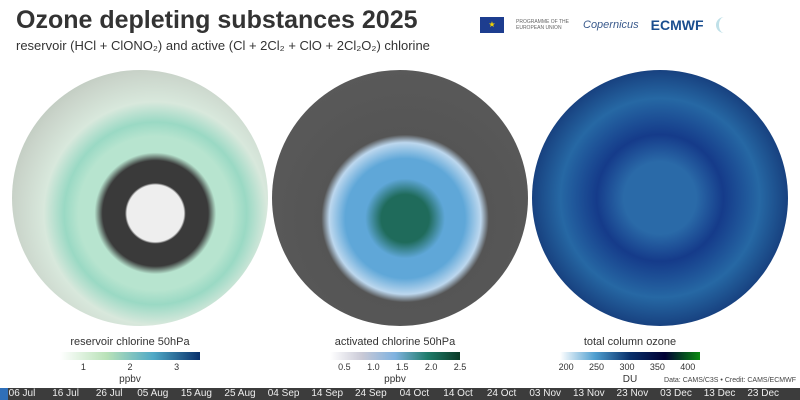 The height and width of the screenshot is (400, 800). Describe the element at coordinates (65, 393) in the screenshot. I see `timeline-date: 16 Jul` at that location.